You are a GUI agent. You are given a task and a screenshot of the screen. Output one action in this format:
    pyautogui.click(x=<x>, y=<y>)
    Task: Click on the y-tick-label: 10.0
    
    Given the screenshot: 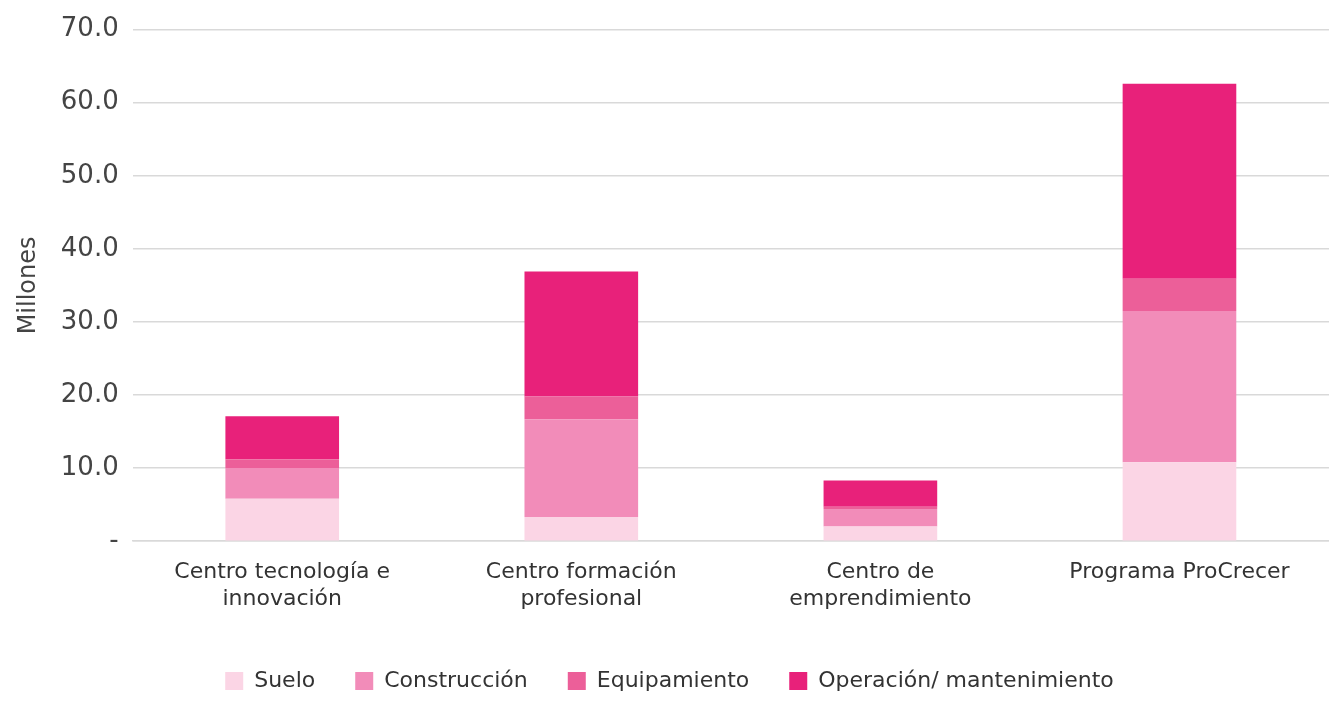 What is the action you would take?
    pyautogui.click(x=89, y=465)
    